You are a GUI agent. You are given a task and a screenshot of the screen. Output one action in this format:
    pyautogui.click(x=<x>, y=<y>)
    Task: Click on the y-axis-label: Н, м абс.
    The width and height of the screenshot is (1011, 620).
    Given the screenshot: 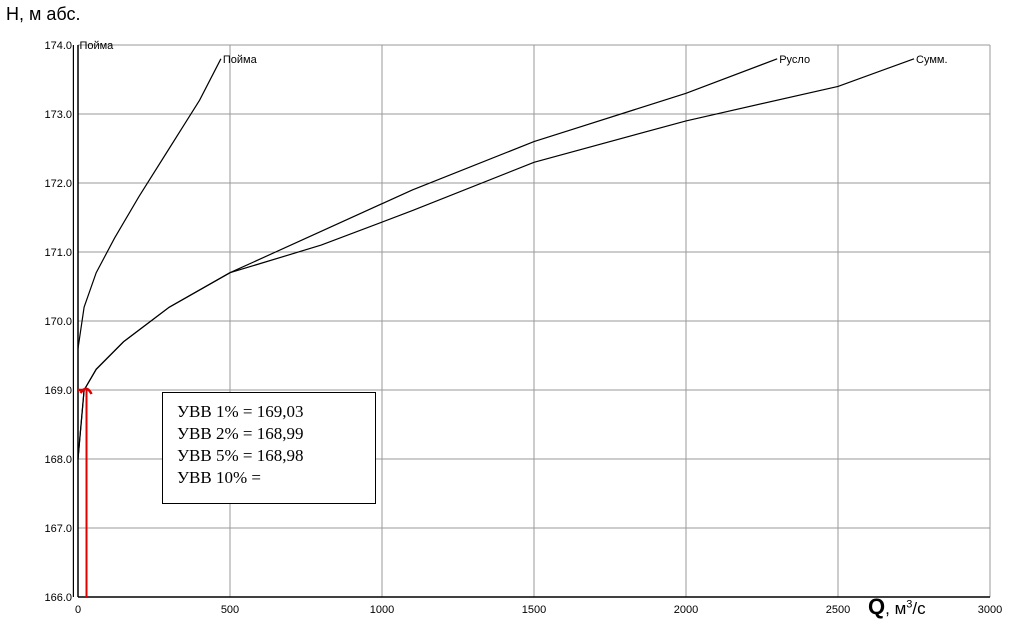 What is the action you would take?
    pyautogui.click(x=43, y=14)
    